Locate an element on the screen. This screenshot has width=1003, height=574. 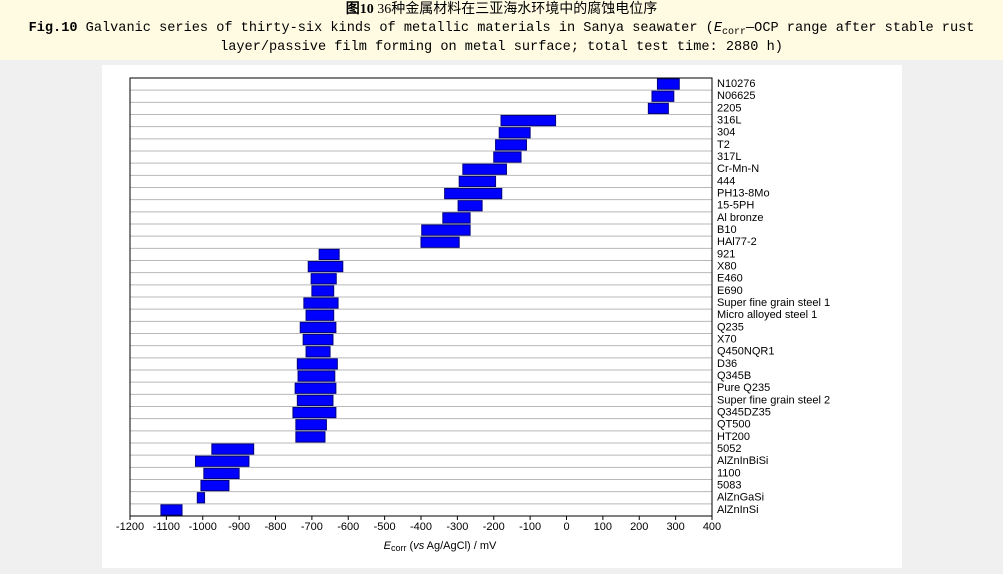
y-tick-label: Micro alloyed steel 1 is located at coordinates (767, 315).